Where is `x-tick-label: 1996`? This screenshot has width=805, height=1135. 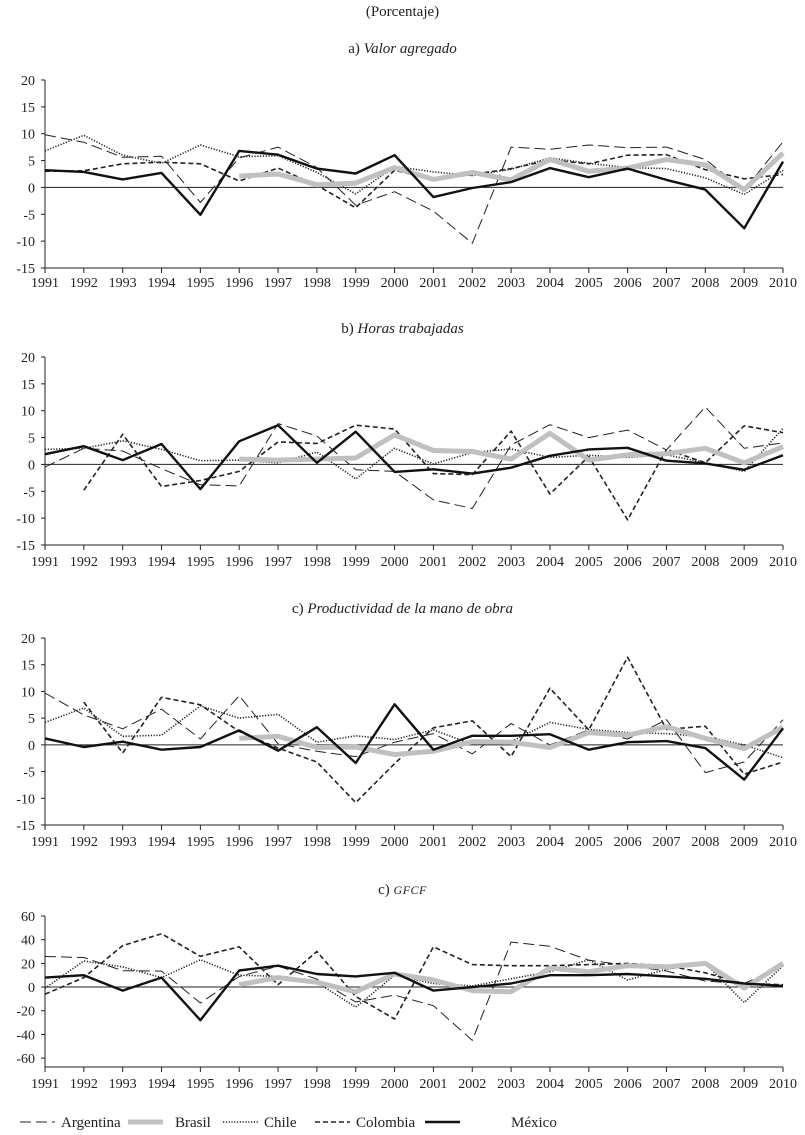
x-tick-label: 1996 is located at coordinates (239, 562).